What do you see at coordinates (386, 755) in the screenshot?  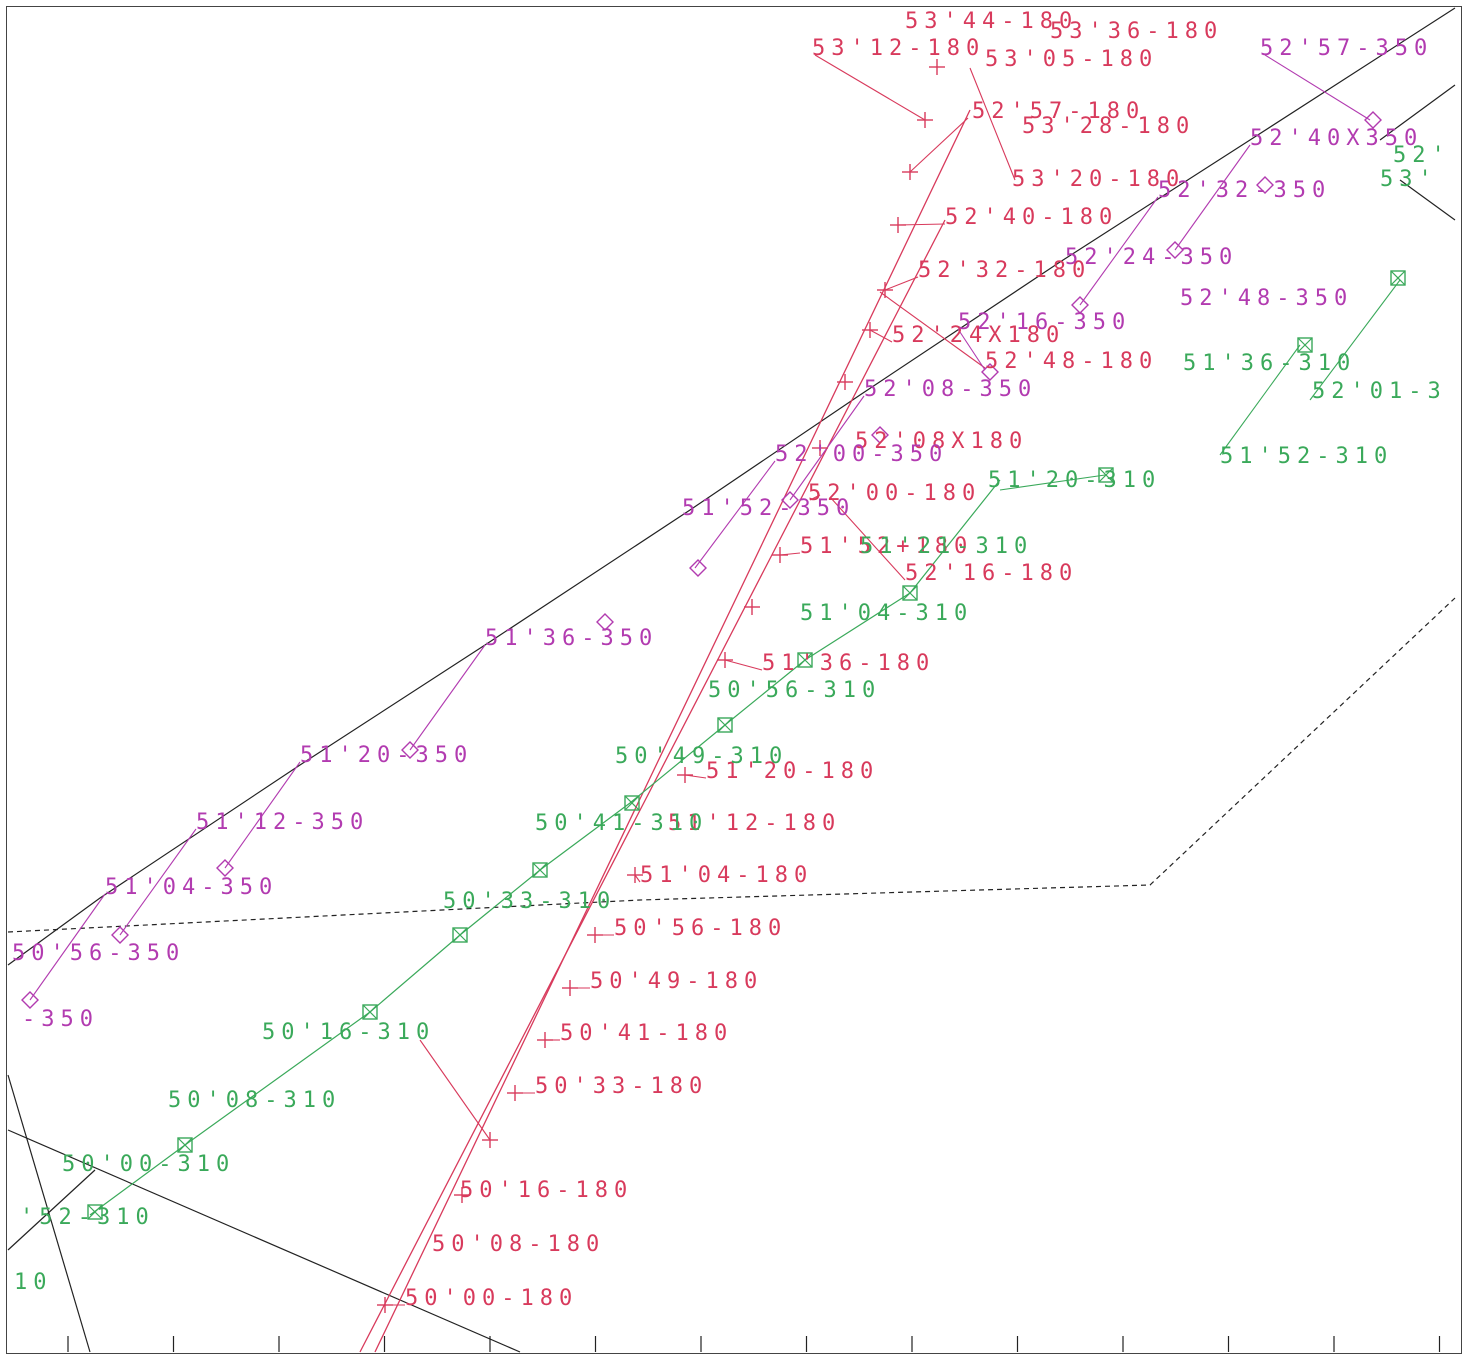 I see `label-350: 51'20-350` at bounding box center [386, 755].